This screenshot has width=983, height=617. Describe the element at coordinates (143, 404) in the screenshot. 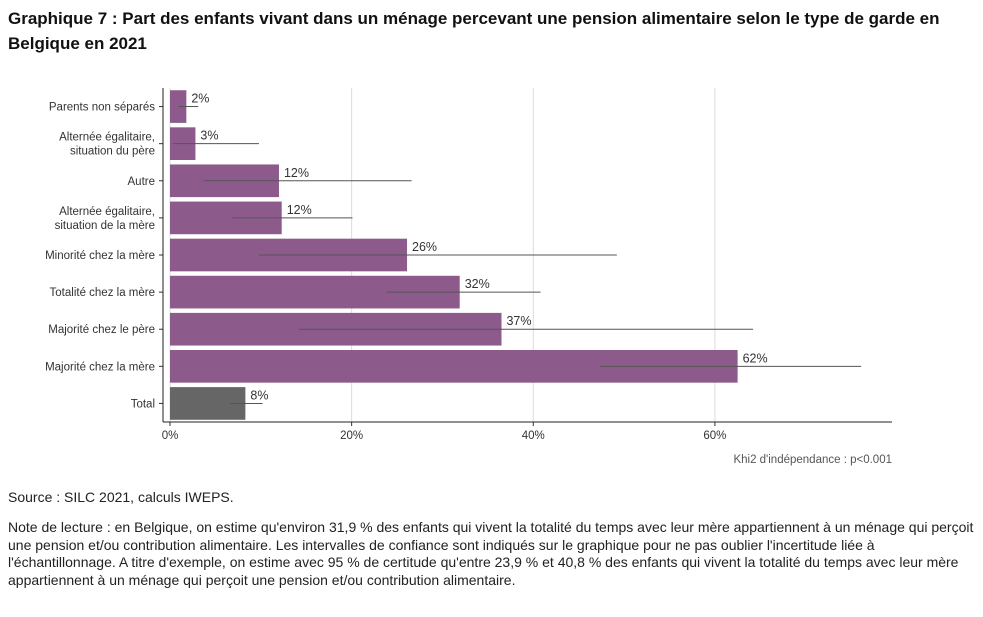

I see `category-label-8: Total` at that location.